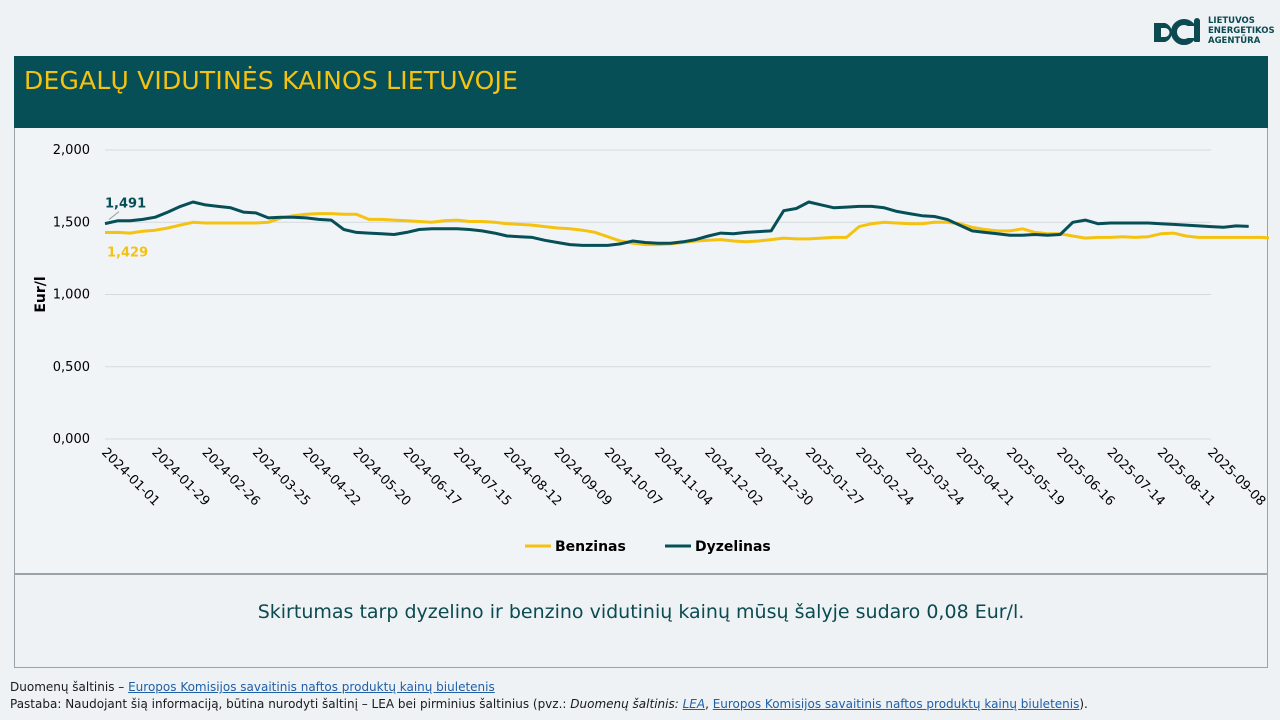 The height and width of the screenshot is (720, 1280). I want to click on y-tick-label: 0,500, so click(71, 367).